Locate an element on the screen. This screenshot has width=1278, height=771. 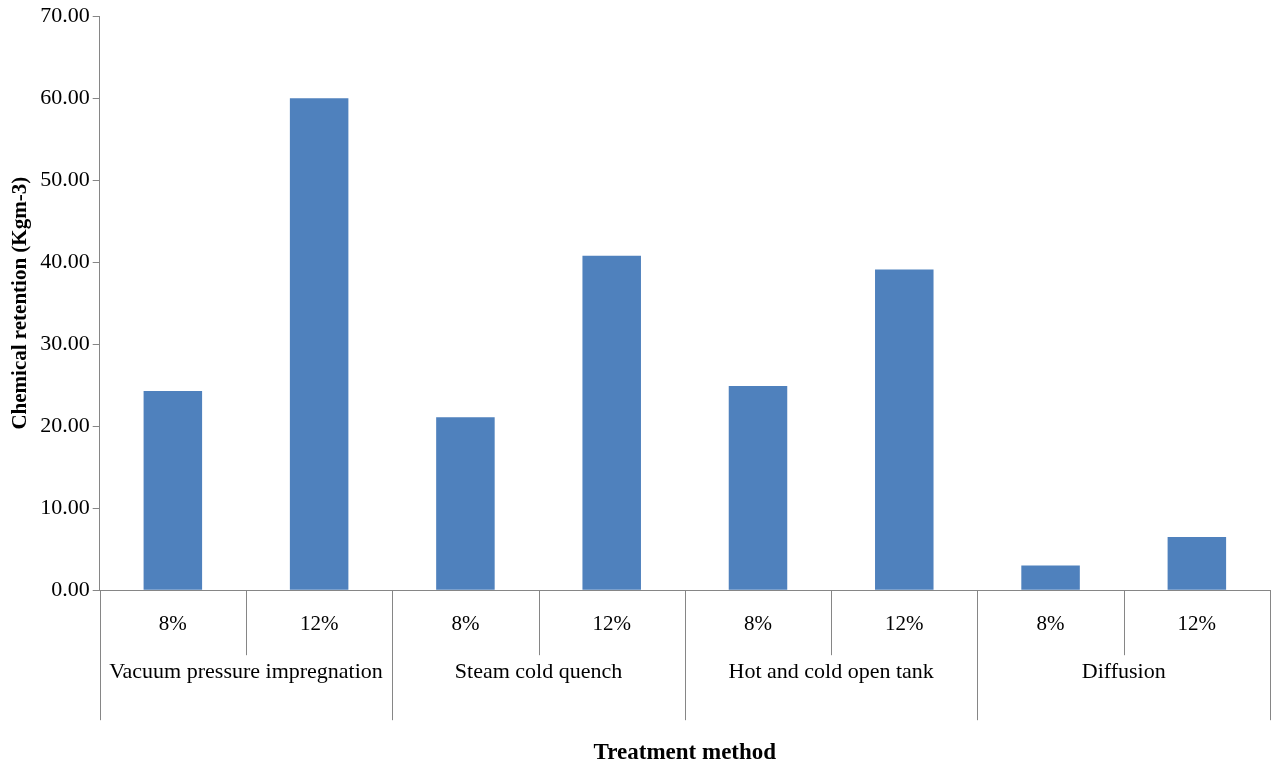
text: Steam cold quench is located at coordinates (538, 670).